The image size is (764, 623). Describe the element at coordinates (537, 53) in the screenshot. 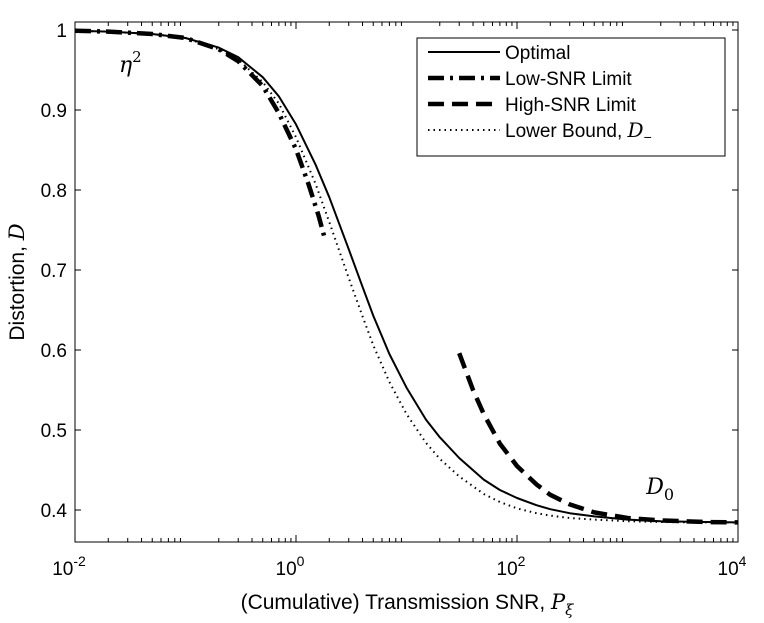

I see `legend-label-optimal: Optimal` at that location.